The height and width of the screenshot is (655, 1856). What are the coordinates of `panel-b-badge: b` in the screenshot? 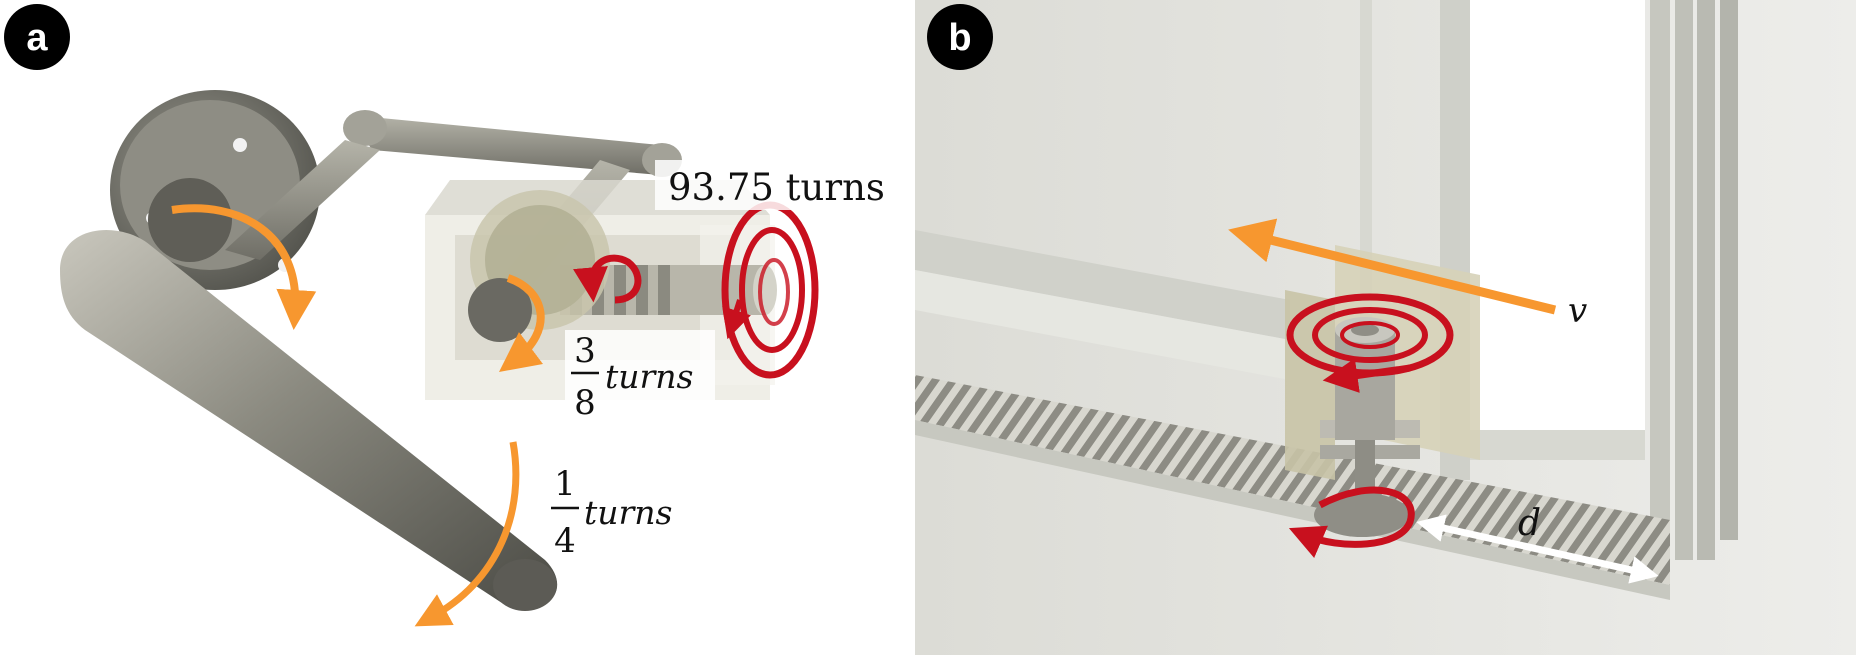 It's located at (960, 37).